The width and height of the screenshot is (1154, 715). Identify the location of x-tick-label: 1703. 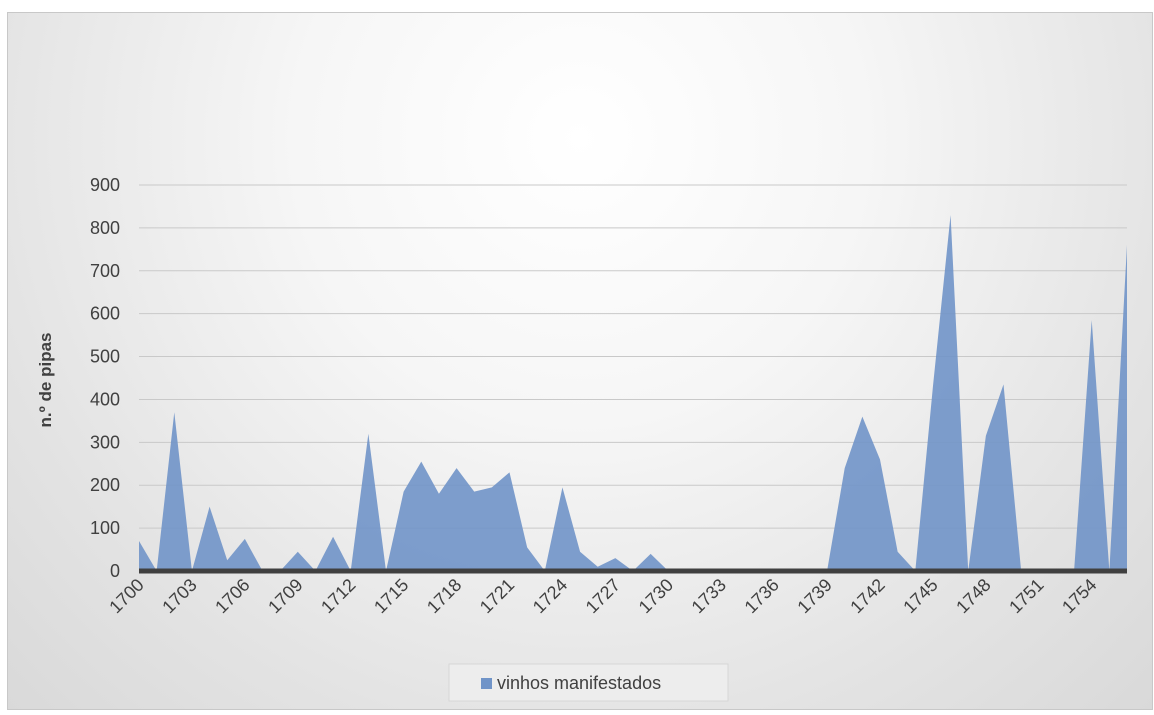
(179, 596).